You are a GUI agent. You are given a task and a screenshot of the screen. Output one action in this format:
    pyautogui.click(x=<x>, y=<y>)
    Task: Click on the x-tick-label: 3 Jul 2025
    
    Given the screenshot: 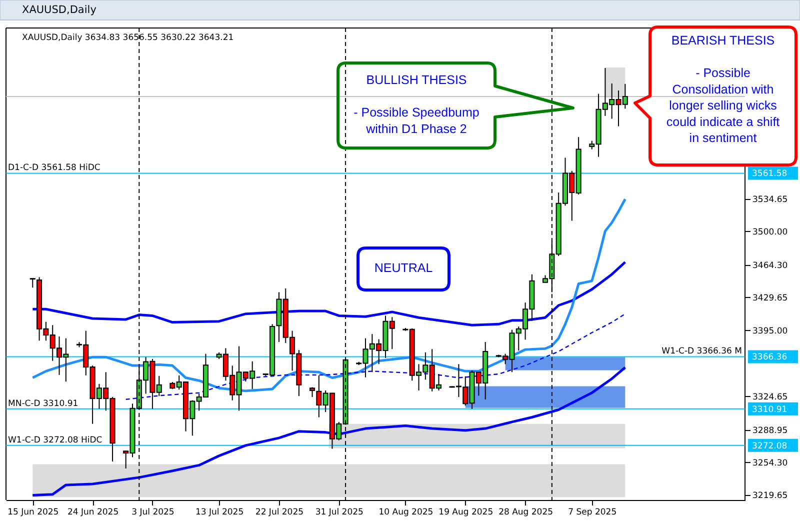 What is the action you would take?
    pyautogui.click(x=153, y=513)
    